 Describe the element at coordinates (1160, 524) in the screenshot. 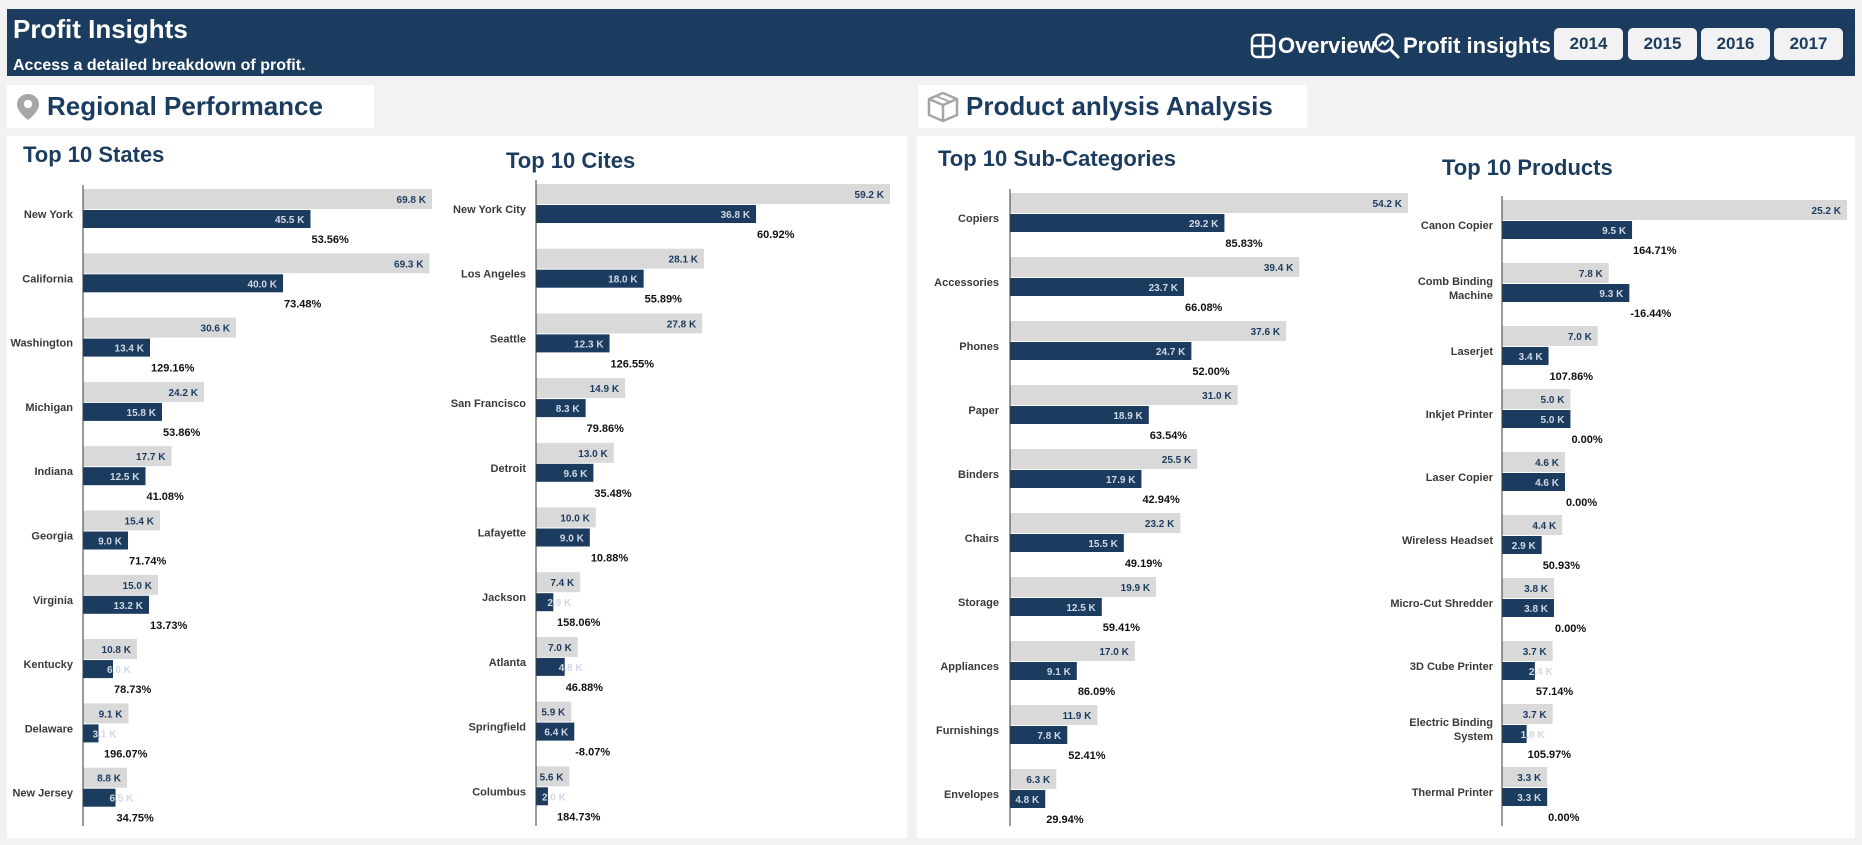

I see `subcats-label-prev-5: 23.2 K` at that location.